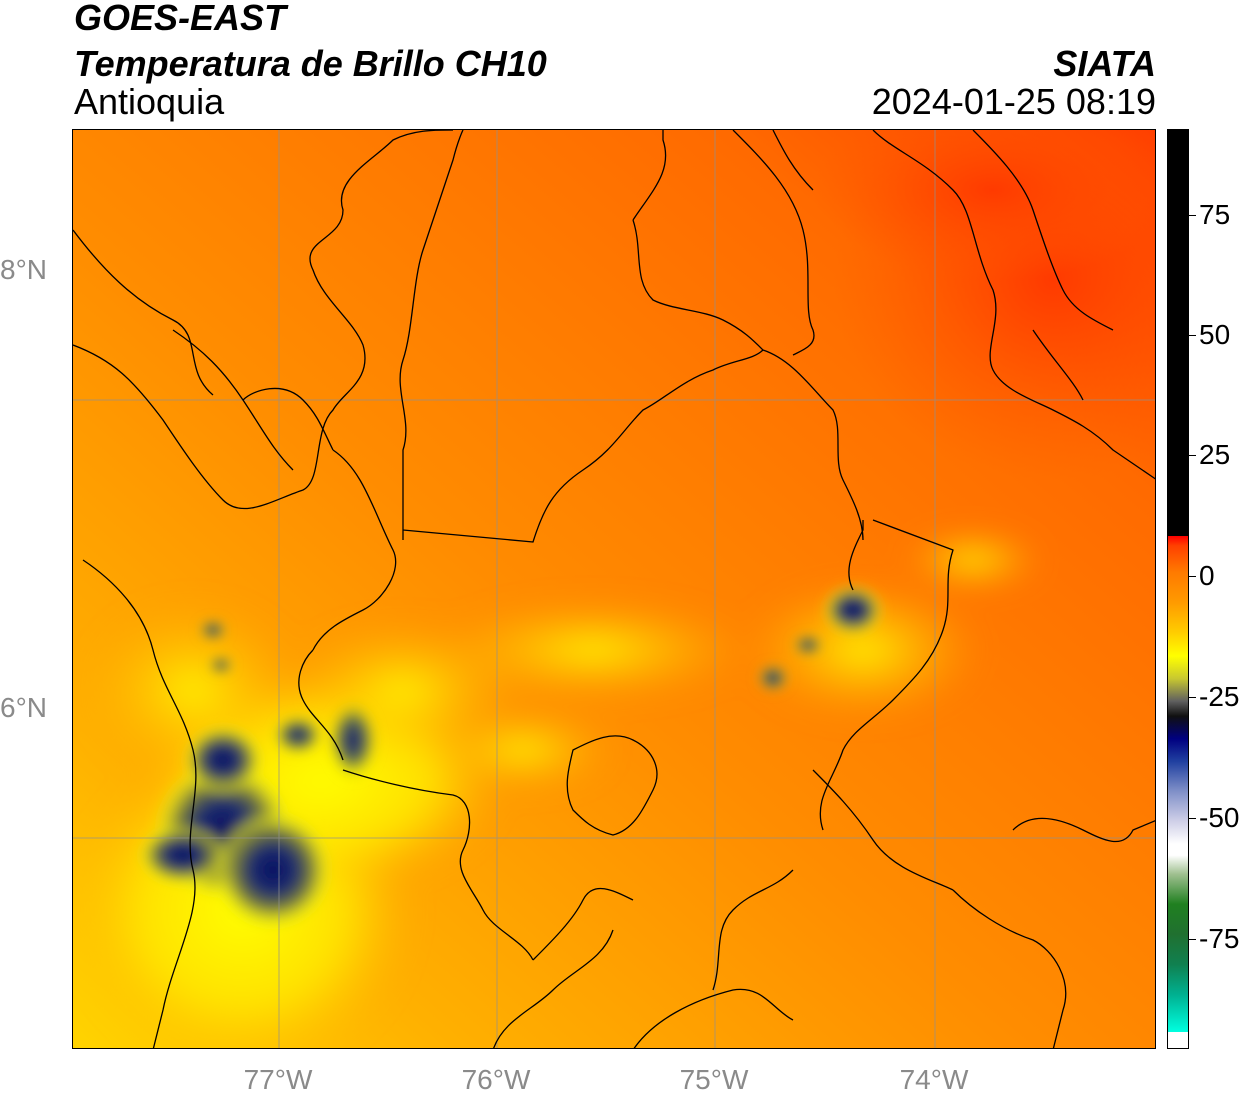  Describe the element at coordinates (180, 19) in the screenshot. I see `title-satellite: GOES-EAST` at that location.